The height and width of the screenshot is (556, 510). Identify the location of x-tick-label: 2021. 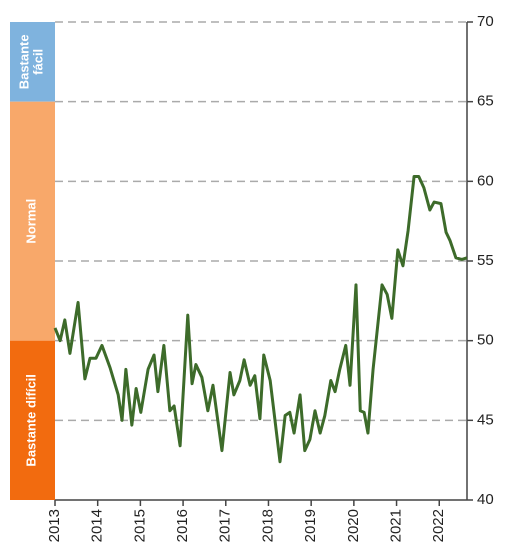
(396, 525).